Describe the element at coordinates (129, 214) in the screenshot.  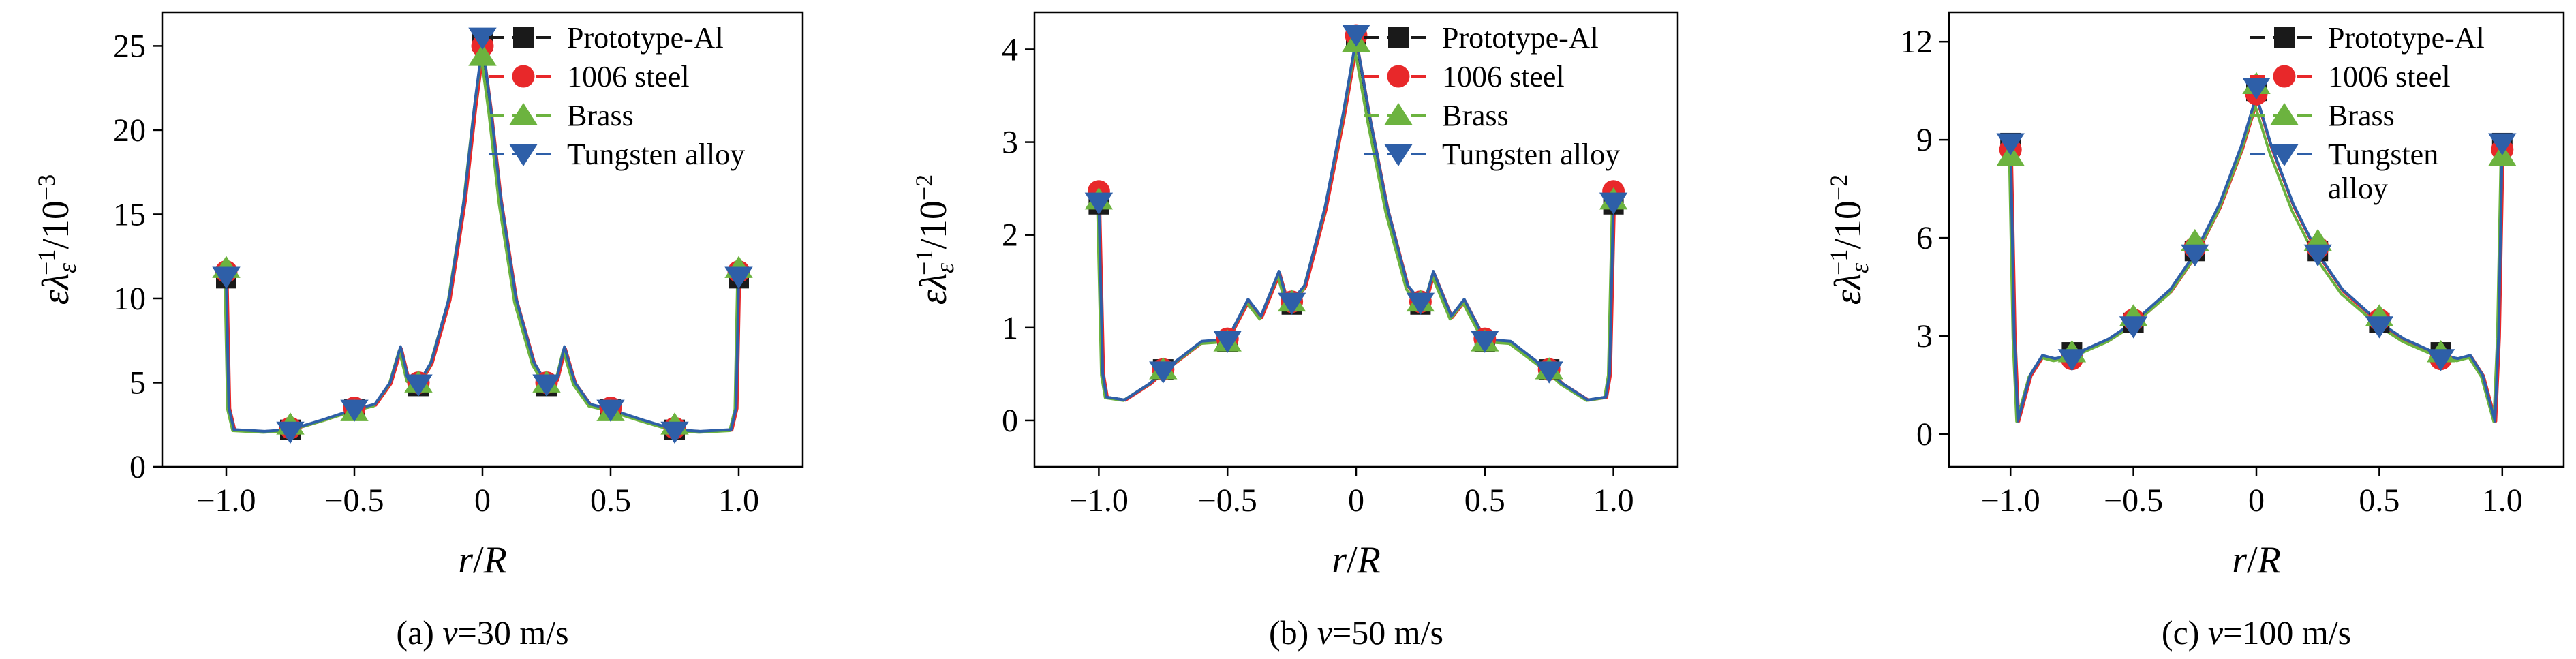
I see `y-tick-label: 15` at that location.